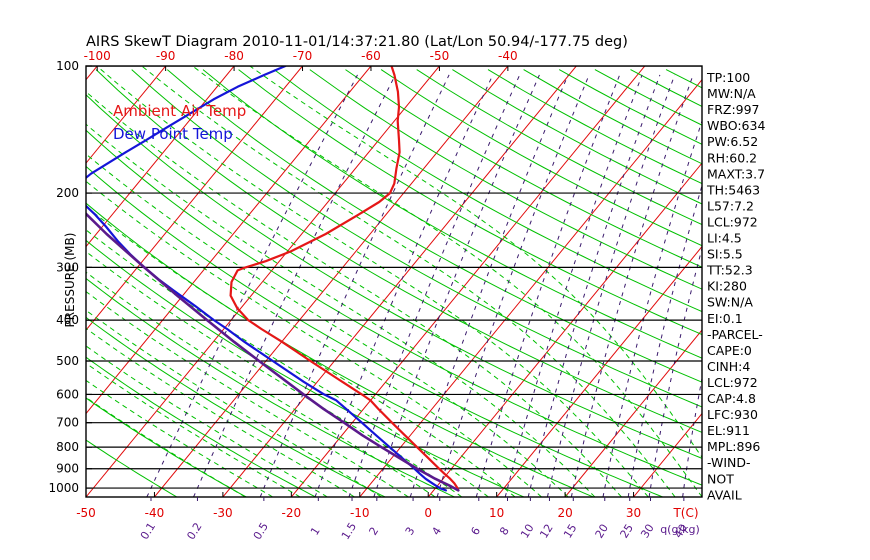 This screenshot has width=870, height=560. I want to click on sidebar-index-pw: PW:6.52, so click(732, 141).